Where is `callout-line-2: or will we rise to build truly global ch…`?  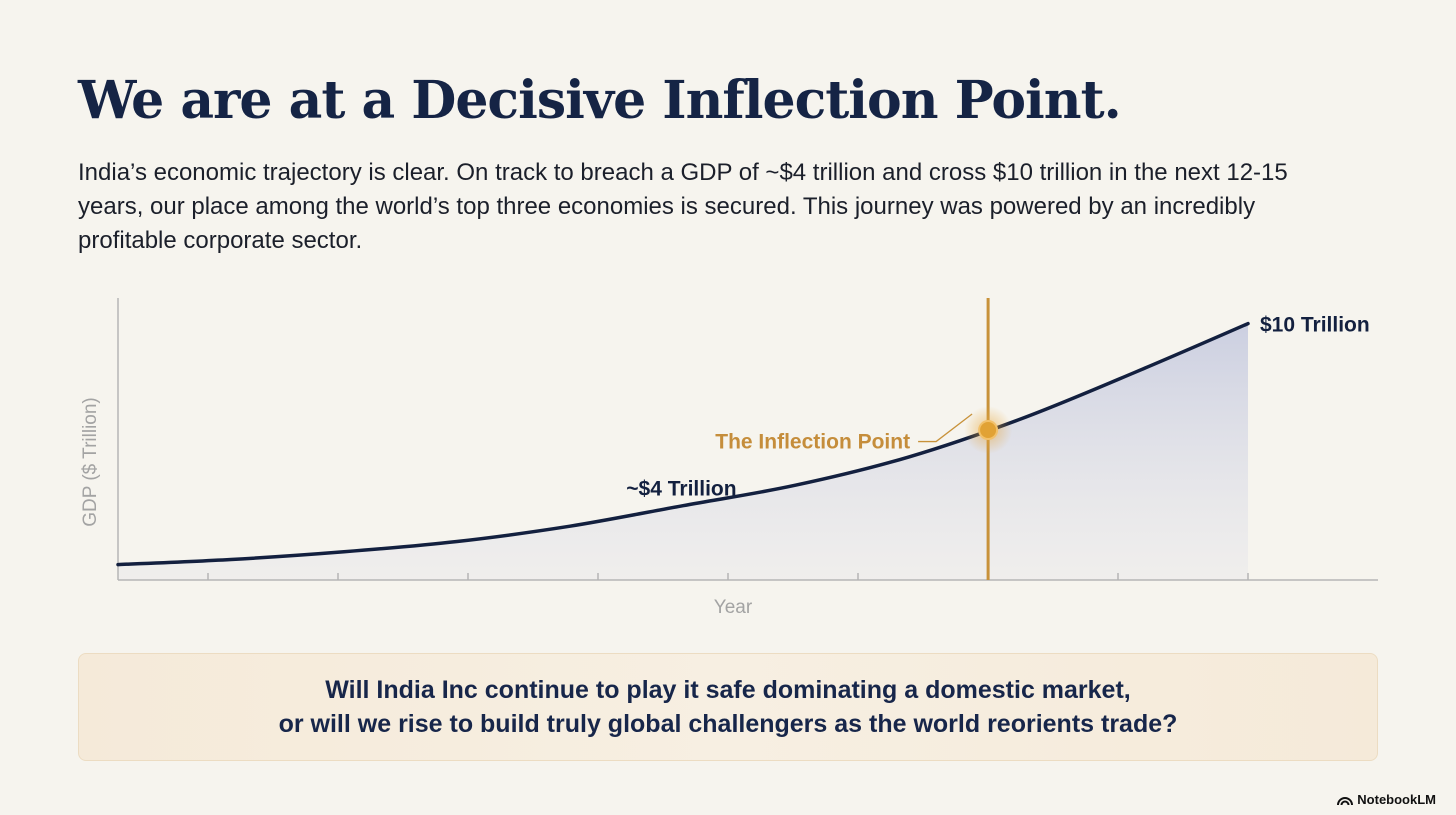
callout-line-2: or will we rise to build truly global ch… is located at coordinates (728, 724).